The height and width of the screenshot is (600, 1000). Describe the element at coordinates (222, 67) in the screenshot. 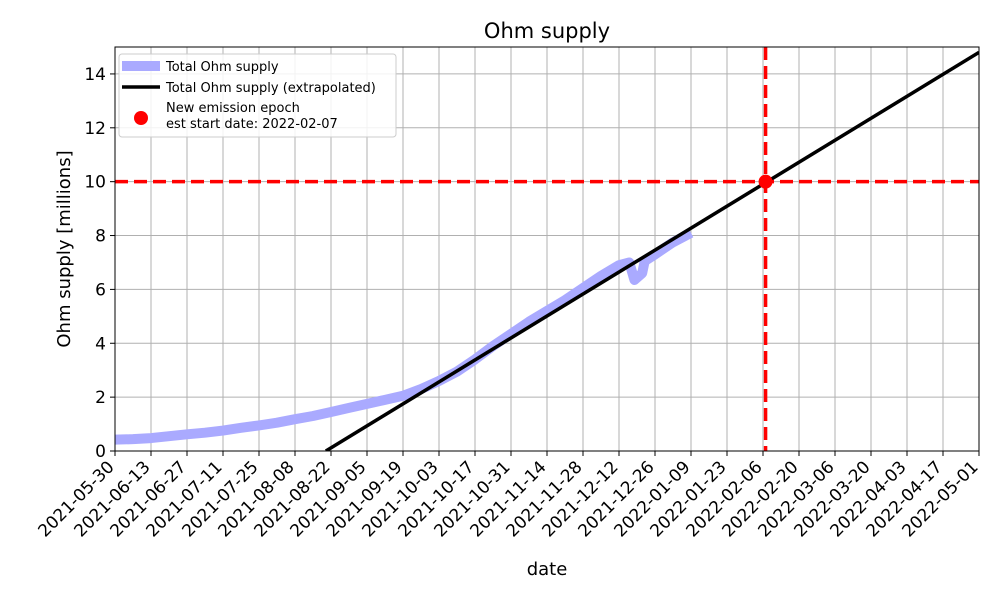

I see `legend-label-total-ohm-supply: Total Ohm supply` at that location.